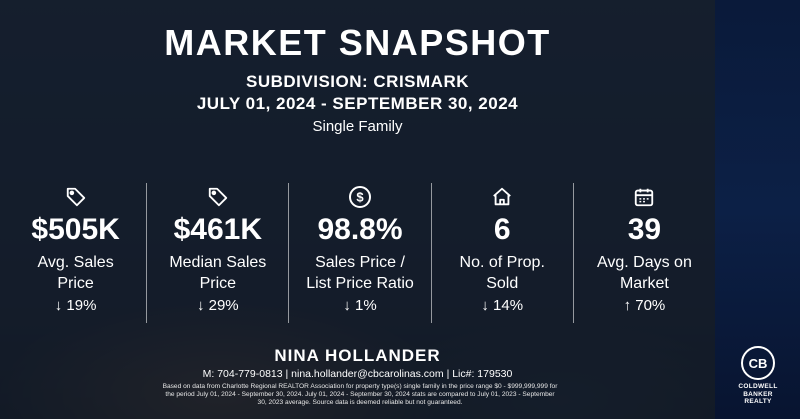 Image resolution: width=800 pixels, height=419 pixels. Describe the element at coordinates (644, 273) in the screenshot. I see `stat-label: Avg. Days on Market` at that location.